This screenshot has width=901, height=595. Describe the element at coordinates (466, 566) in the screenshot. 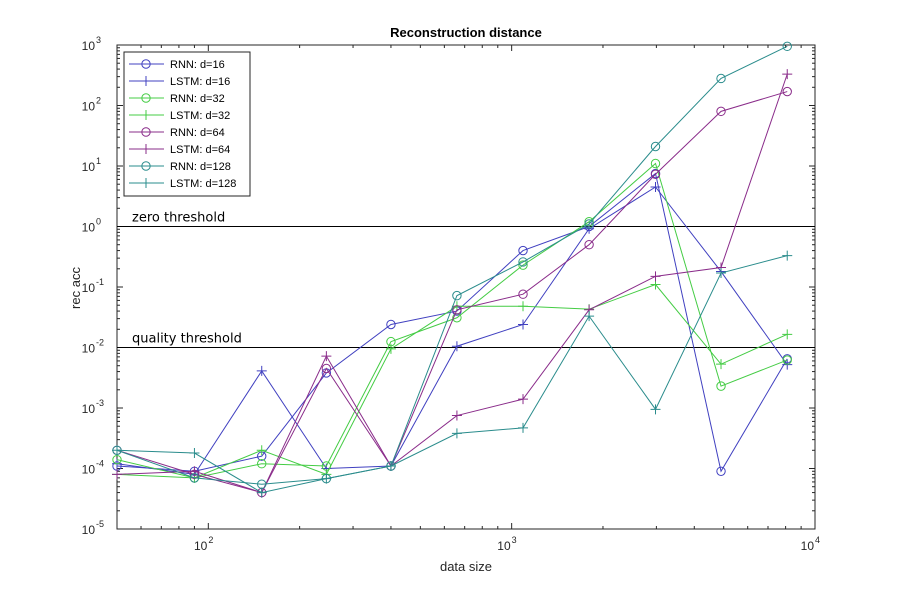

I see `x-axis-label: data size` at that location.